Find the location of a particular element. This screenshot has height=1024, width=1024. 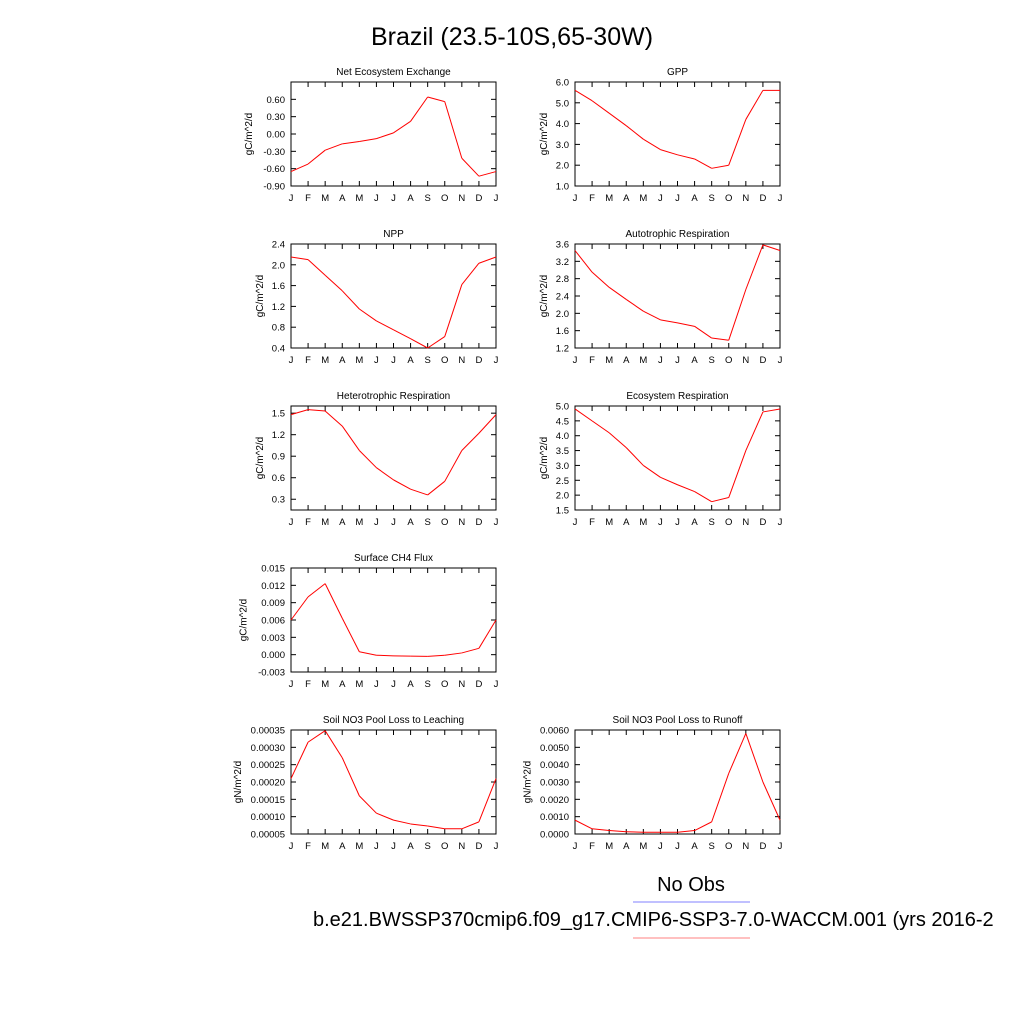

y-tick-label: 0.0060 is located at coordinates (554, 731).